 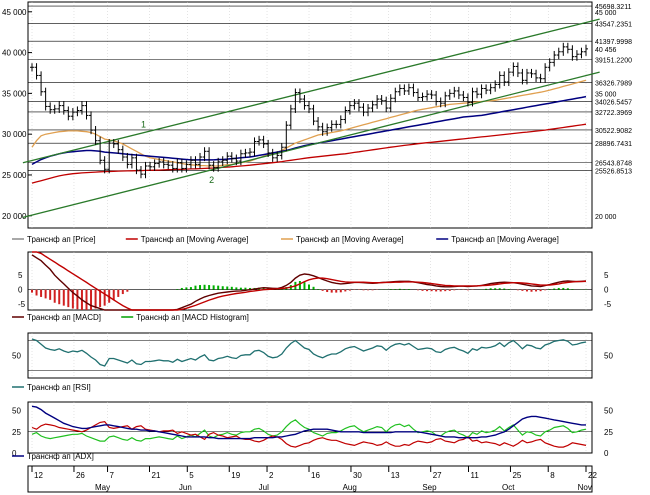 What do you see at coordinates (592, 475) in the screenshot?
I see `day-label: 22` at bounding box center [592, 475].